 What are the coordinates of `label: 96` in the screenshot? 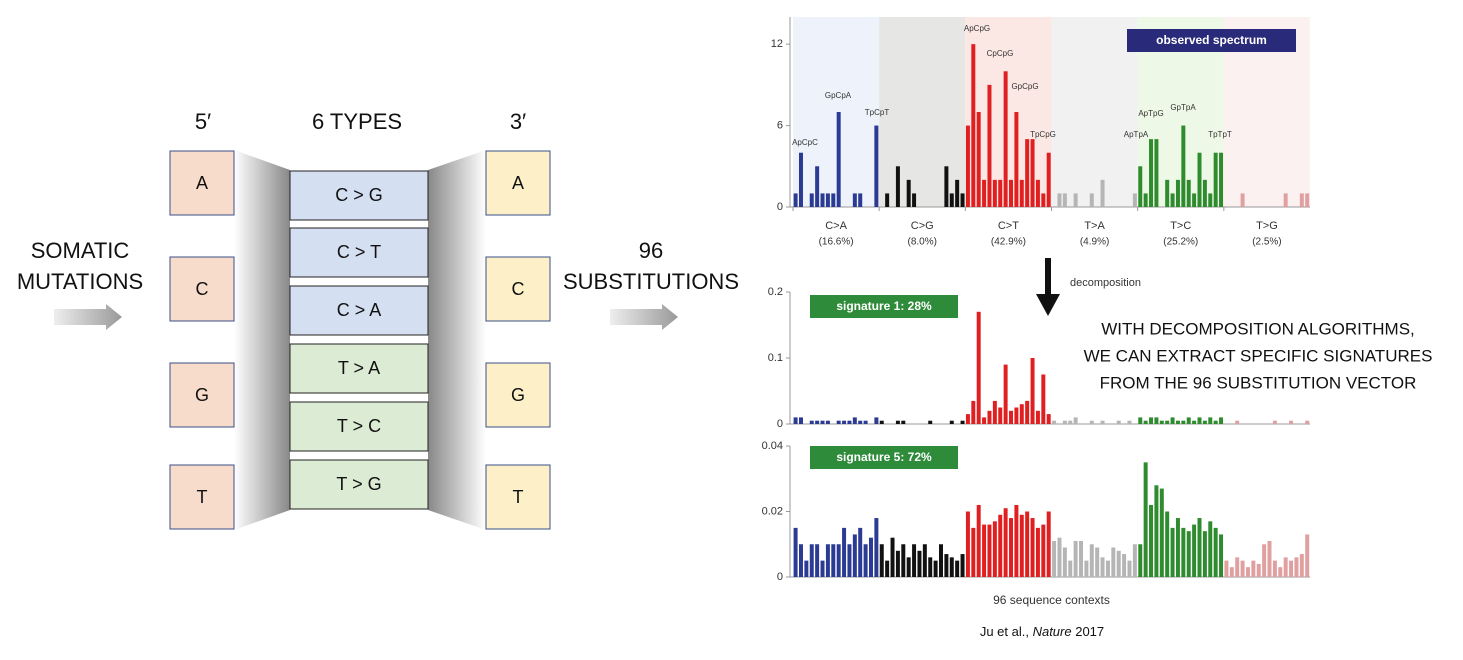 It's located at (651, 250).